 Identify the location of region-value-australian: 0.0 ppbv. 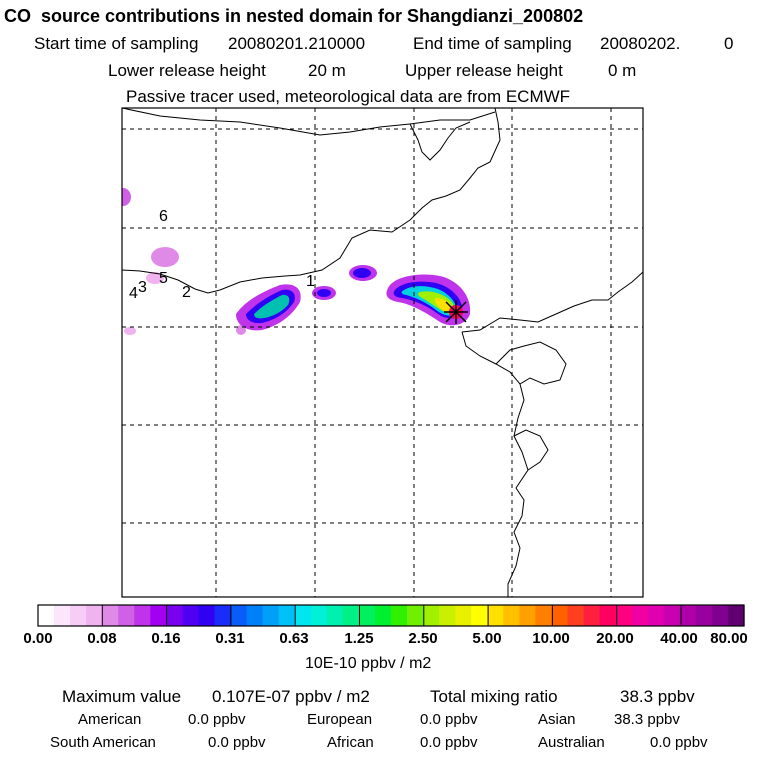
(679, 742).